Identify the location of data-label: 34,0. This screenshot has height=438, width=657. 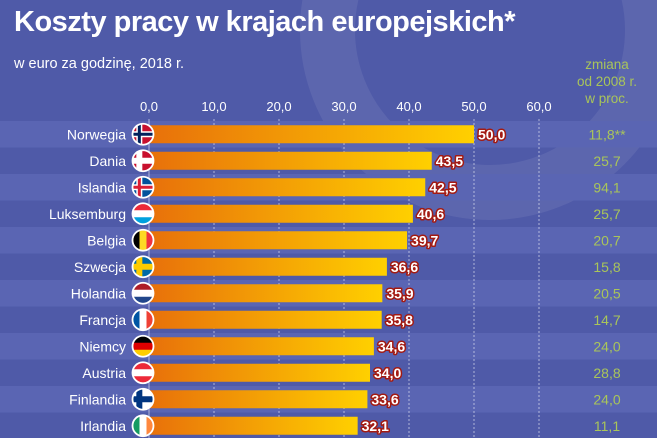
(387, 373).